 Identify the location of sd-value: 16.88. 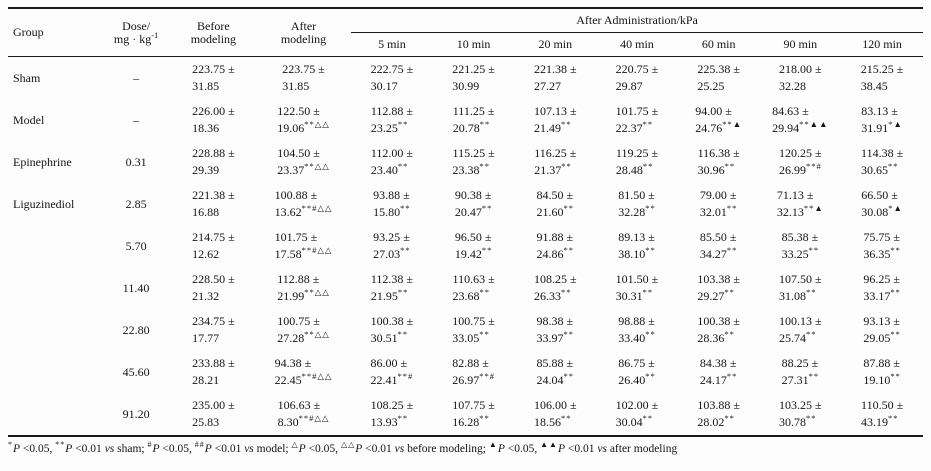
(206, 212).